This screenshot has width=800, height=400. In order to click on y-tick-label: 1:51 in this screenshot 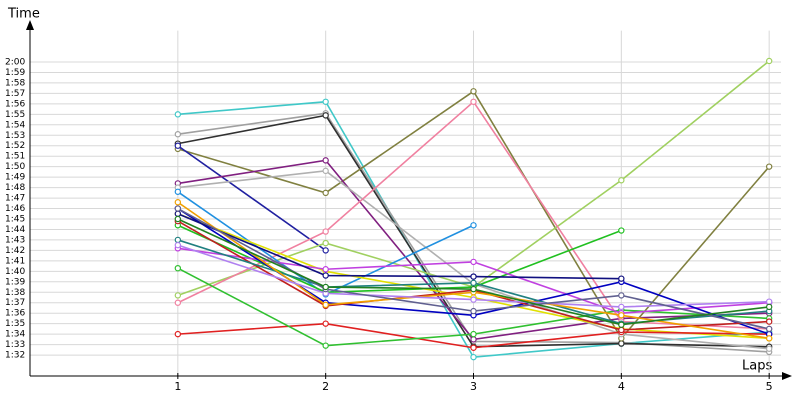, I will do `click(15, 157)`.